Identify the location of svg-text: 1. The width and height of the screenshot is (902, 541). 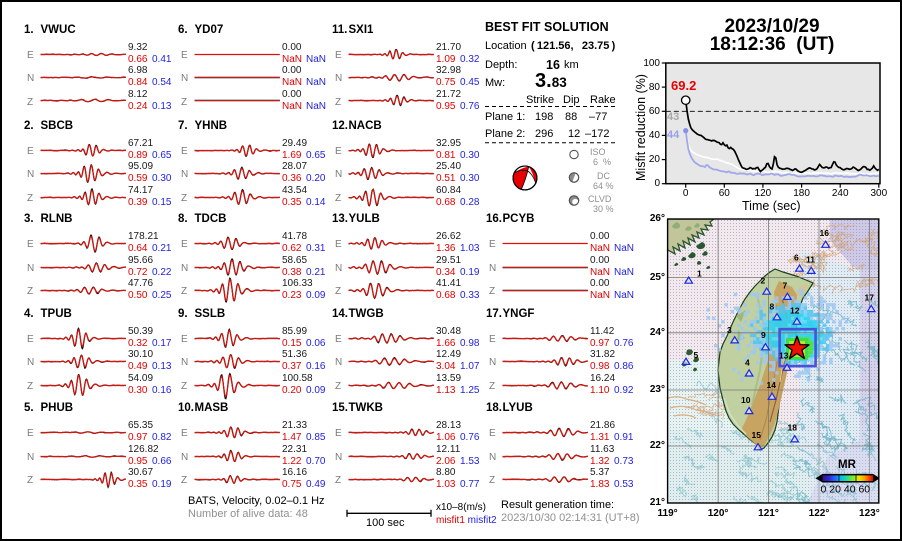
(699, 274).